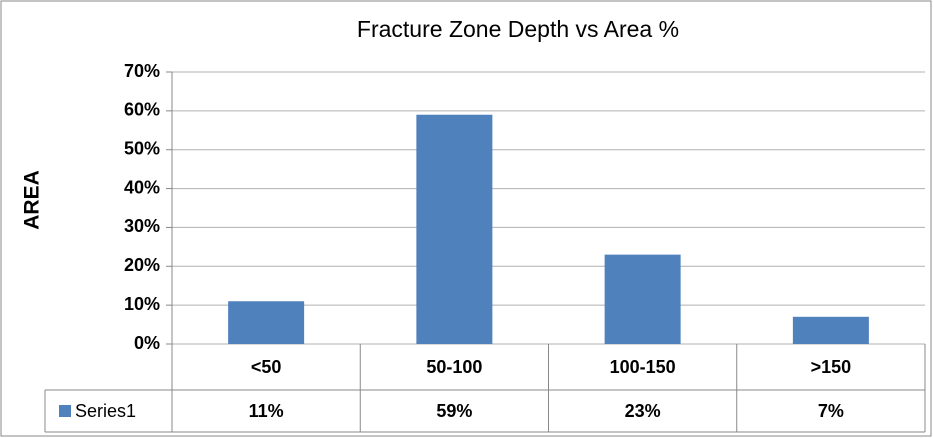  What do you see at coordinates (266, 367) in the screenshot?
I see `x-tick-label: <50` at bounding box center [266, 367].